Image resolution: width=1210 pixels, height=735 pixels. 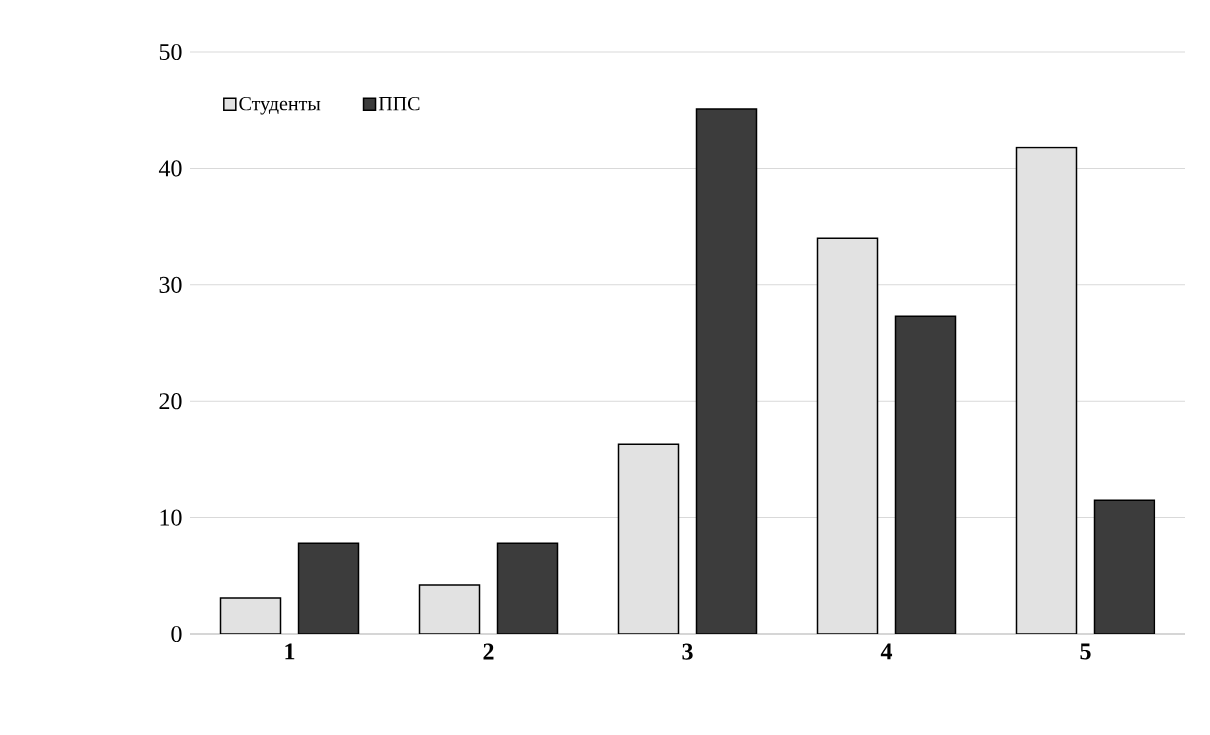 What do you see at coordinates (886, 651) in the screenshot?
I see `x-tick-label: 4` at bounding box center [886, 651].